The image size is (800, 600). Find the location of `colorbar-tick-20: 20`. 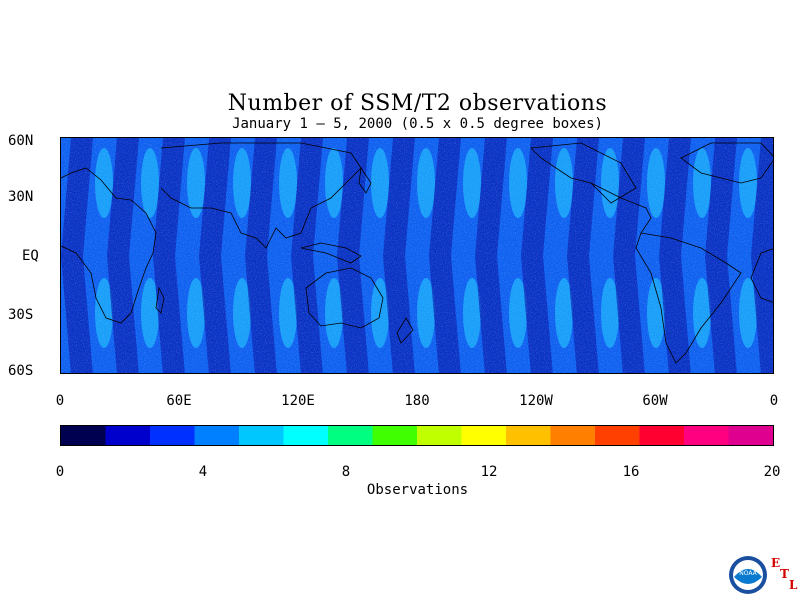

colorbar-tick-20: 20 is located at coordinates (772, 472).